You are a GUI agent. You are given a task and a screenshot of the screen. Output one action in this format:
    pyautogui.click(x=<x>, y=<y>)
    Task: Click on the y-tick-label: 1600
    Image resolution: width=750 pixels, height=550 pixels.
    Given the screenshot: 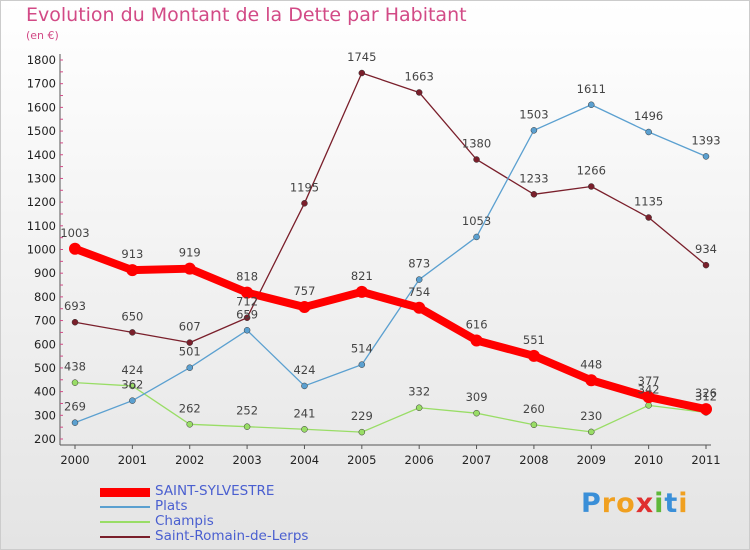 What is the action you would take?
    pyautogui.click(x=41, y=107)
    